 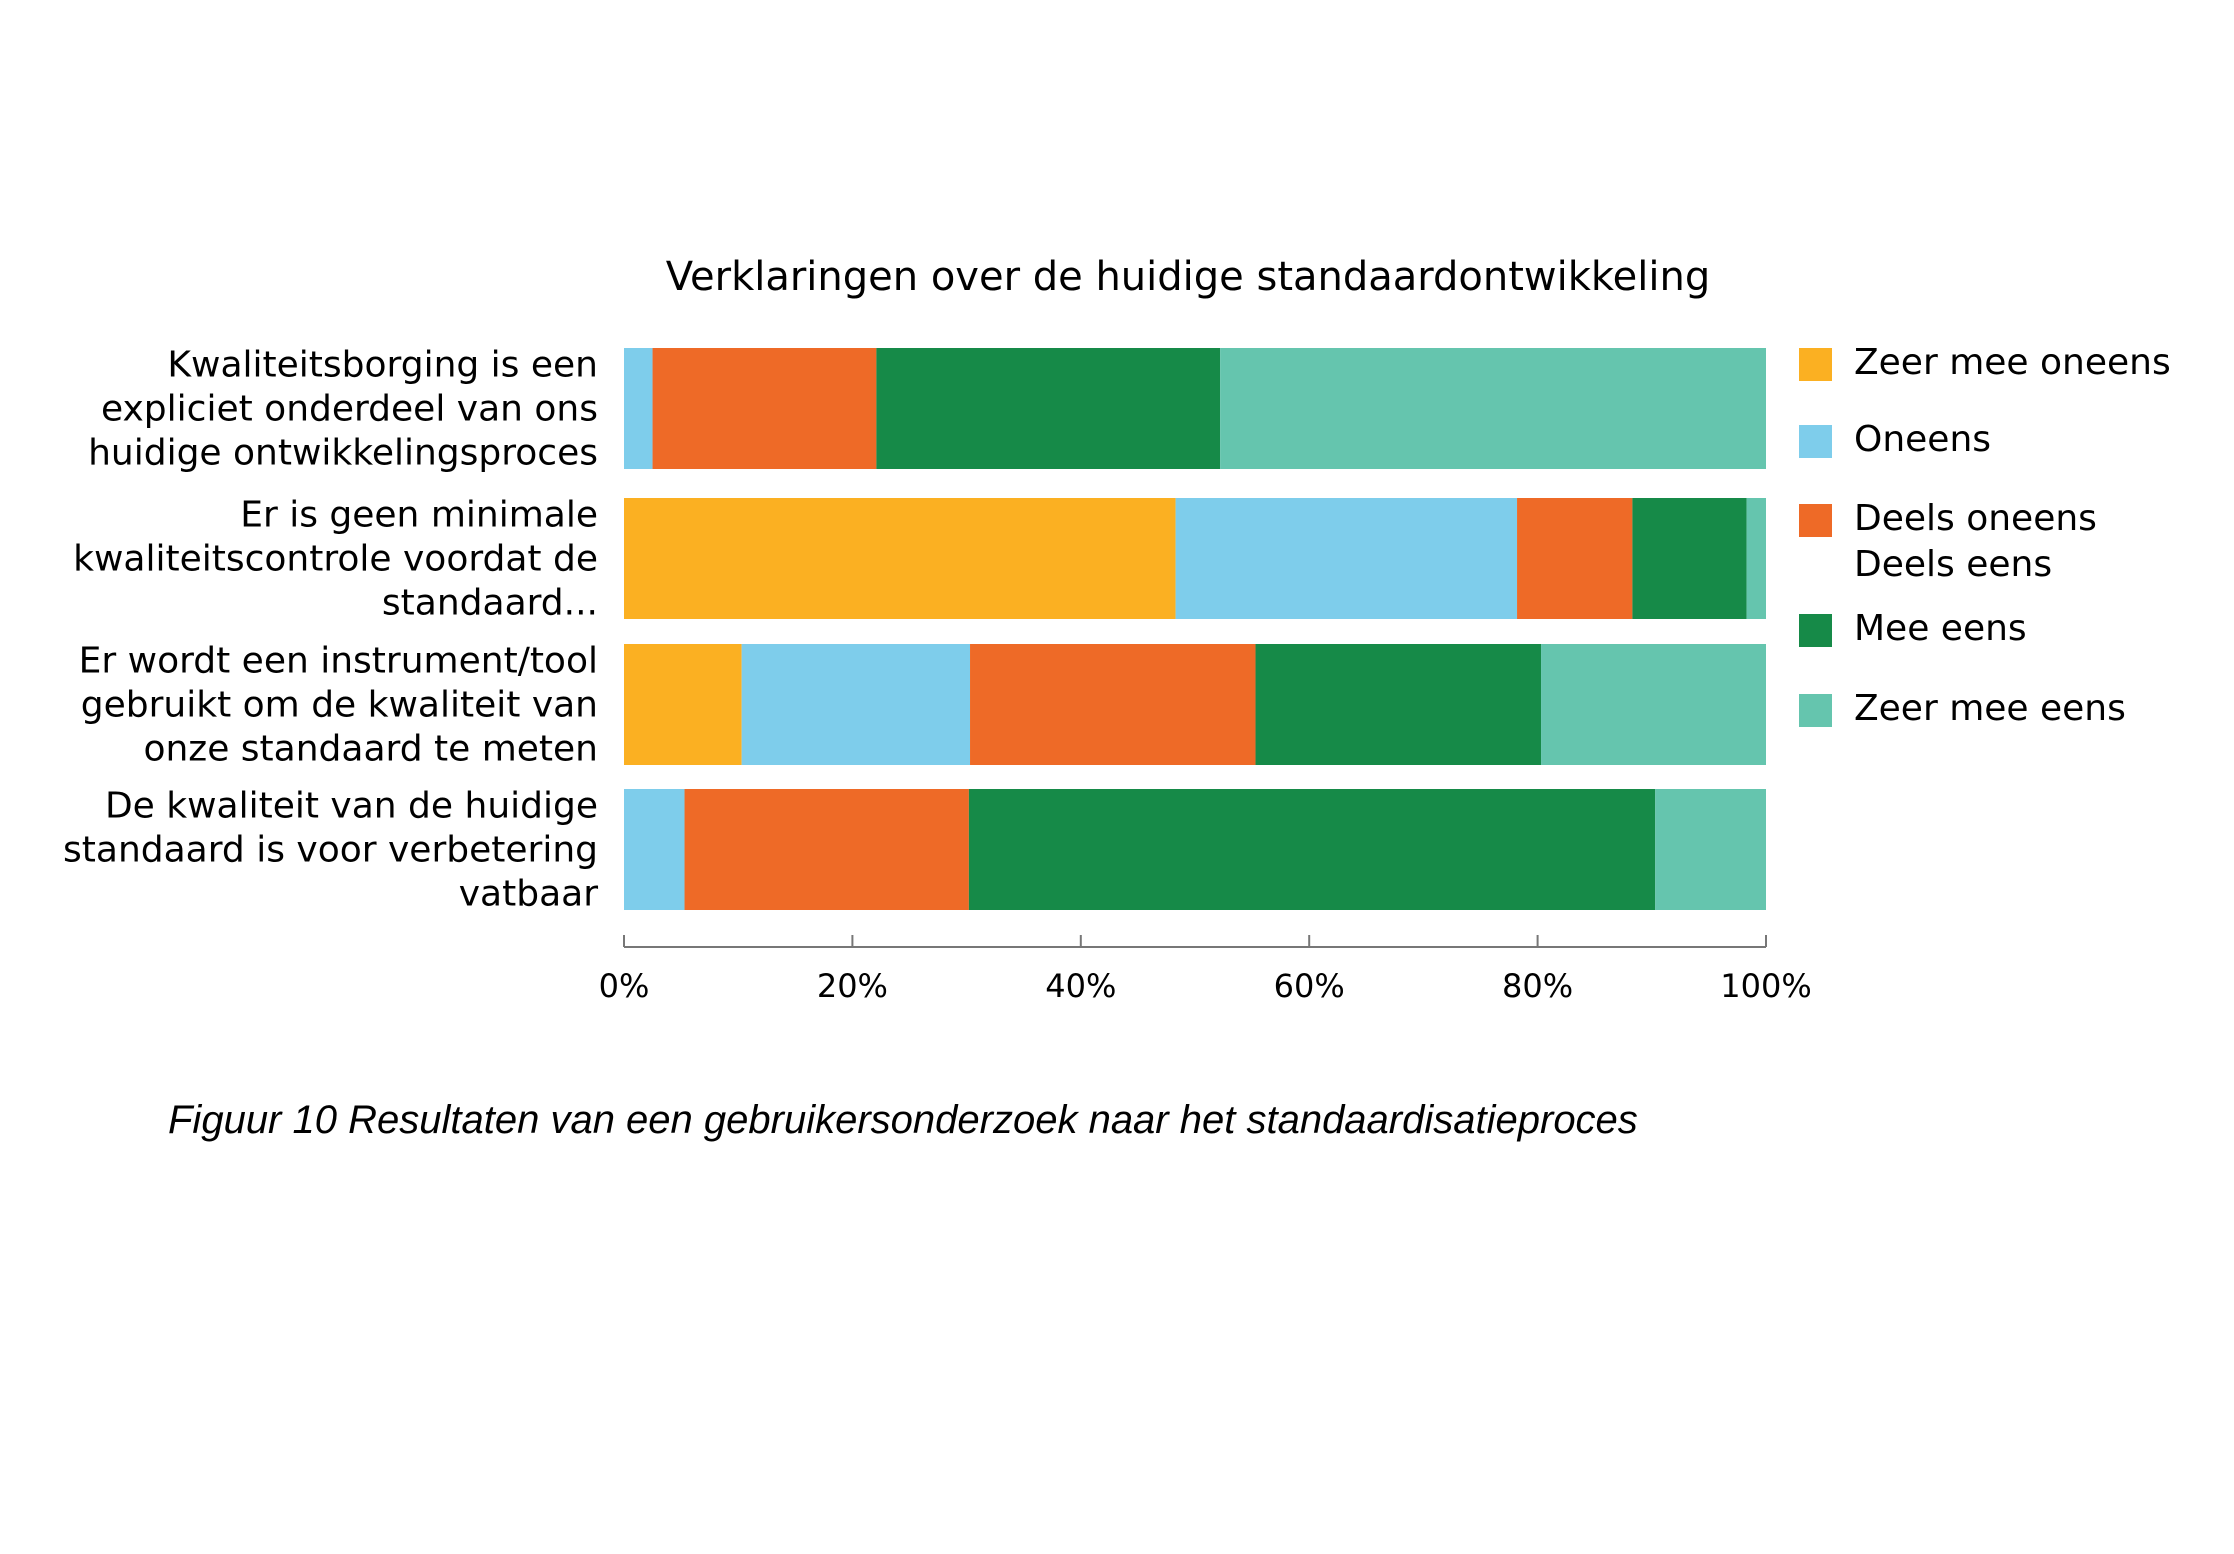 What do you see at coordinates (1990, 708) in the screenshot?
I see `legend-label: Zeer mee eens` at bounding box center [1990, 708].